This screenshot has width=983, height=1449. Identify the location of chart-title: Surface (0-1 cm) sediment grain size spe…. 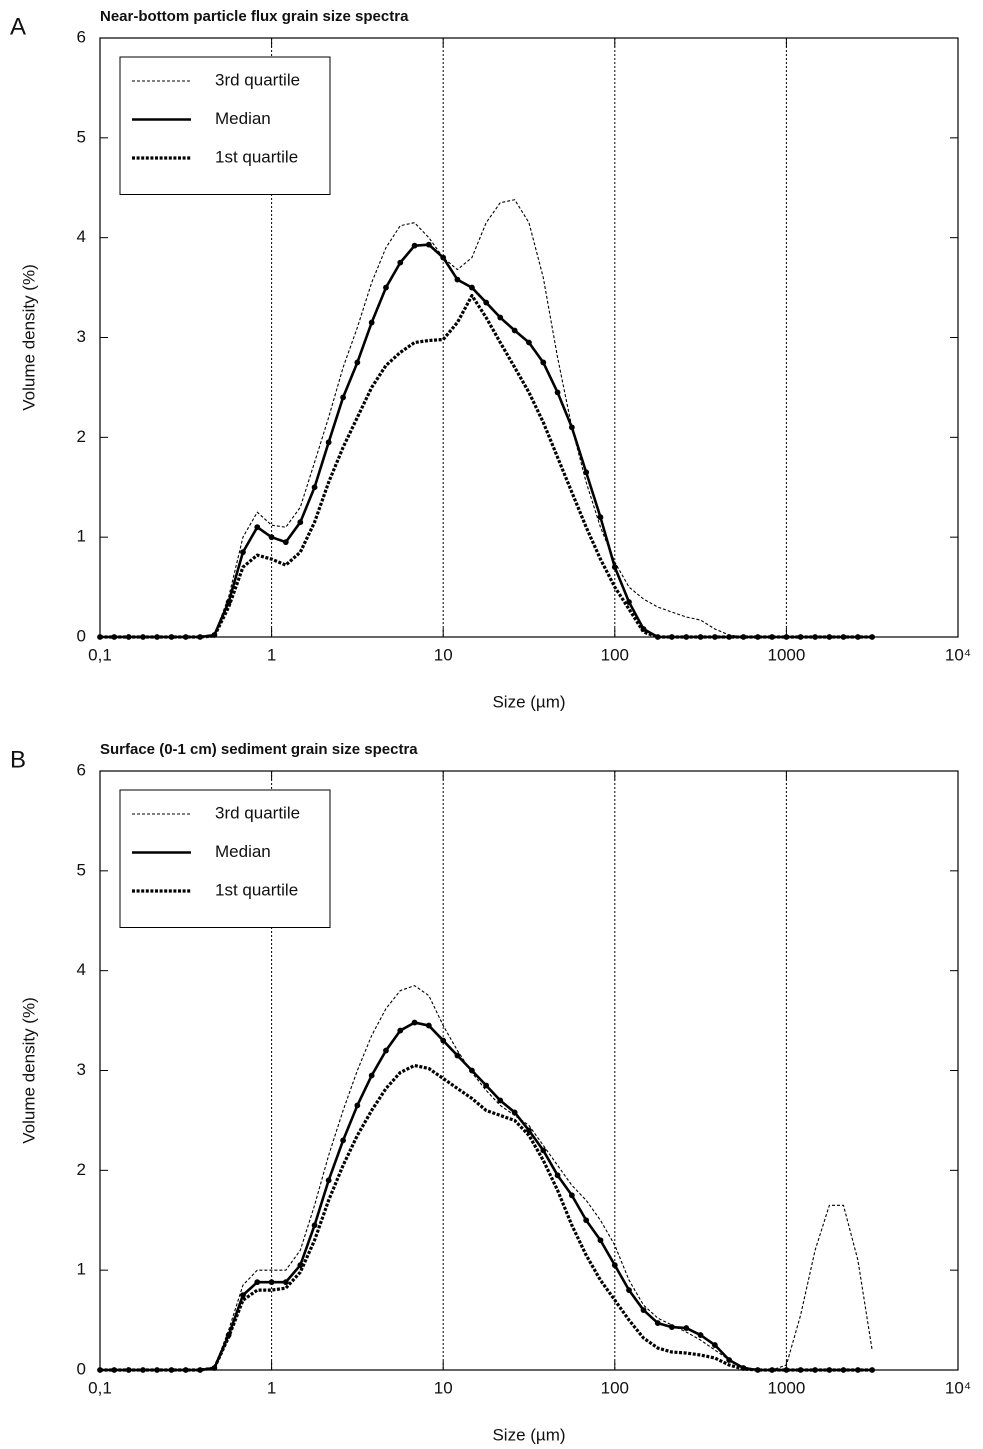
(259, 749).